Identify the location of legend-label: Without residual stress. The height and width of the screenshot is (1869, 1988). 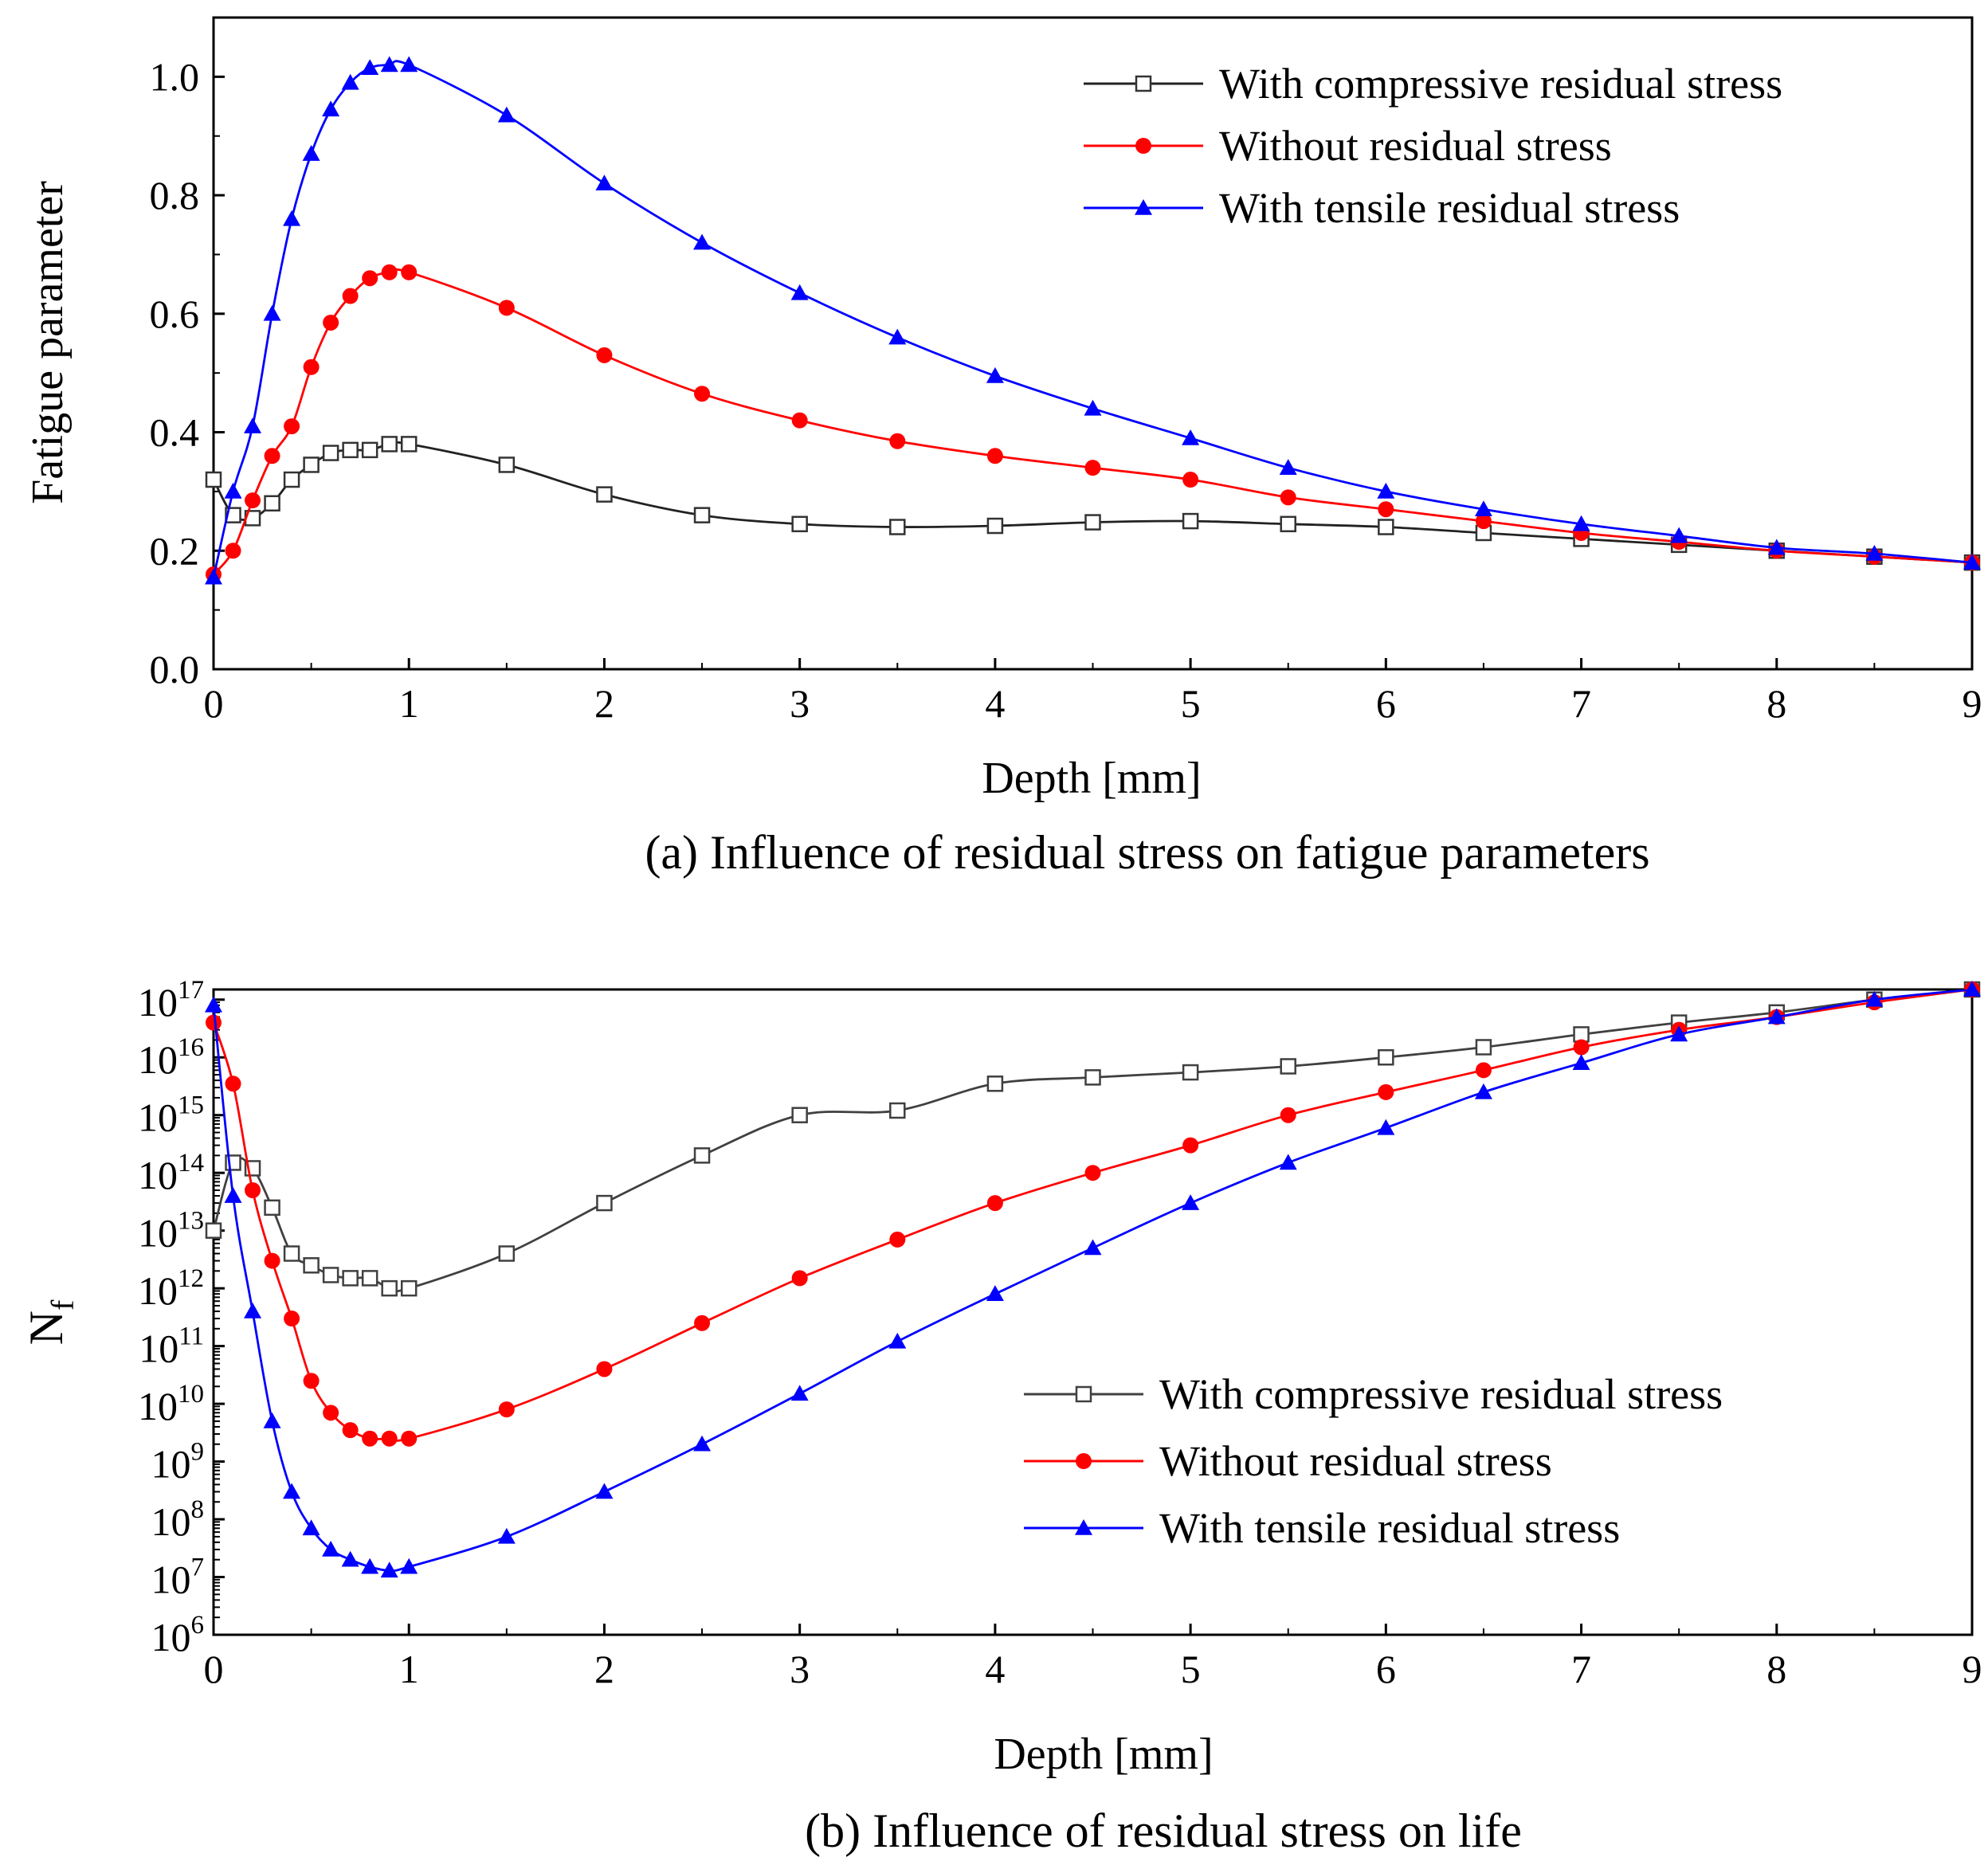
(1355, 1461).